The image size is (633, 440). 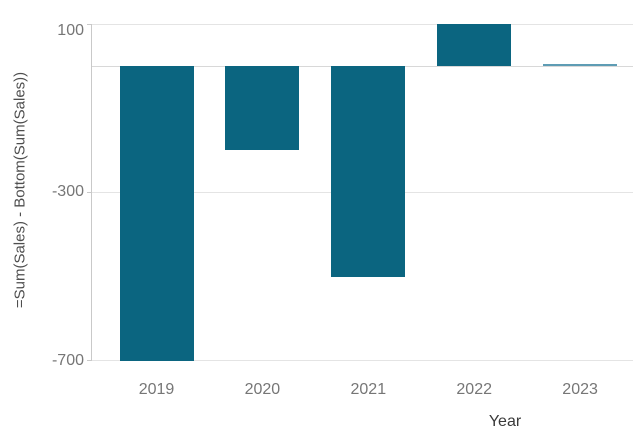 I want to click on x-tick-label-2021: 2021, so click(x=368, y=389).